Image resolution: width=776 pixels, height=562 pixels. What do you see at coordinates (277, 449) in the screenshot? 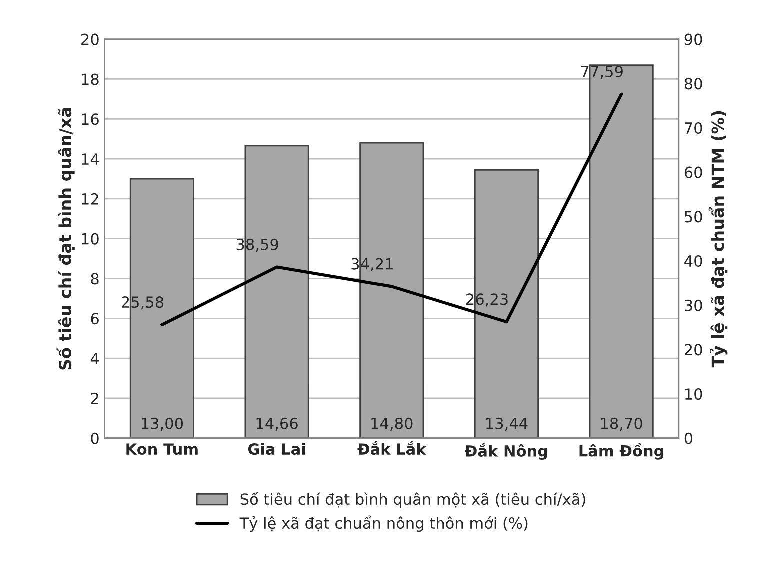
I see `x-tick-label: Gia Lai` at bounding box center [277, 449].